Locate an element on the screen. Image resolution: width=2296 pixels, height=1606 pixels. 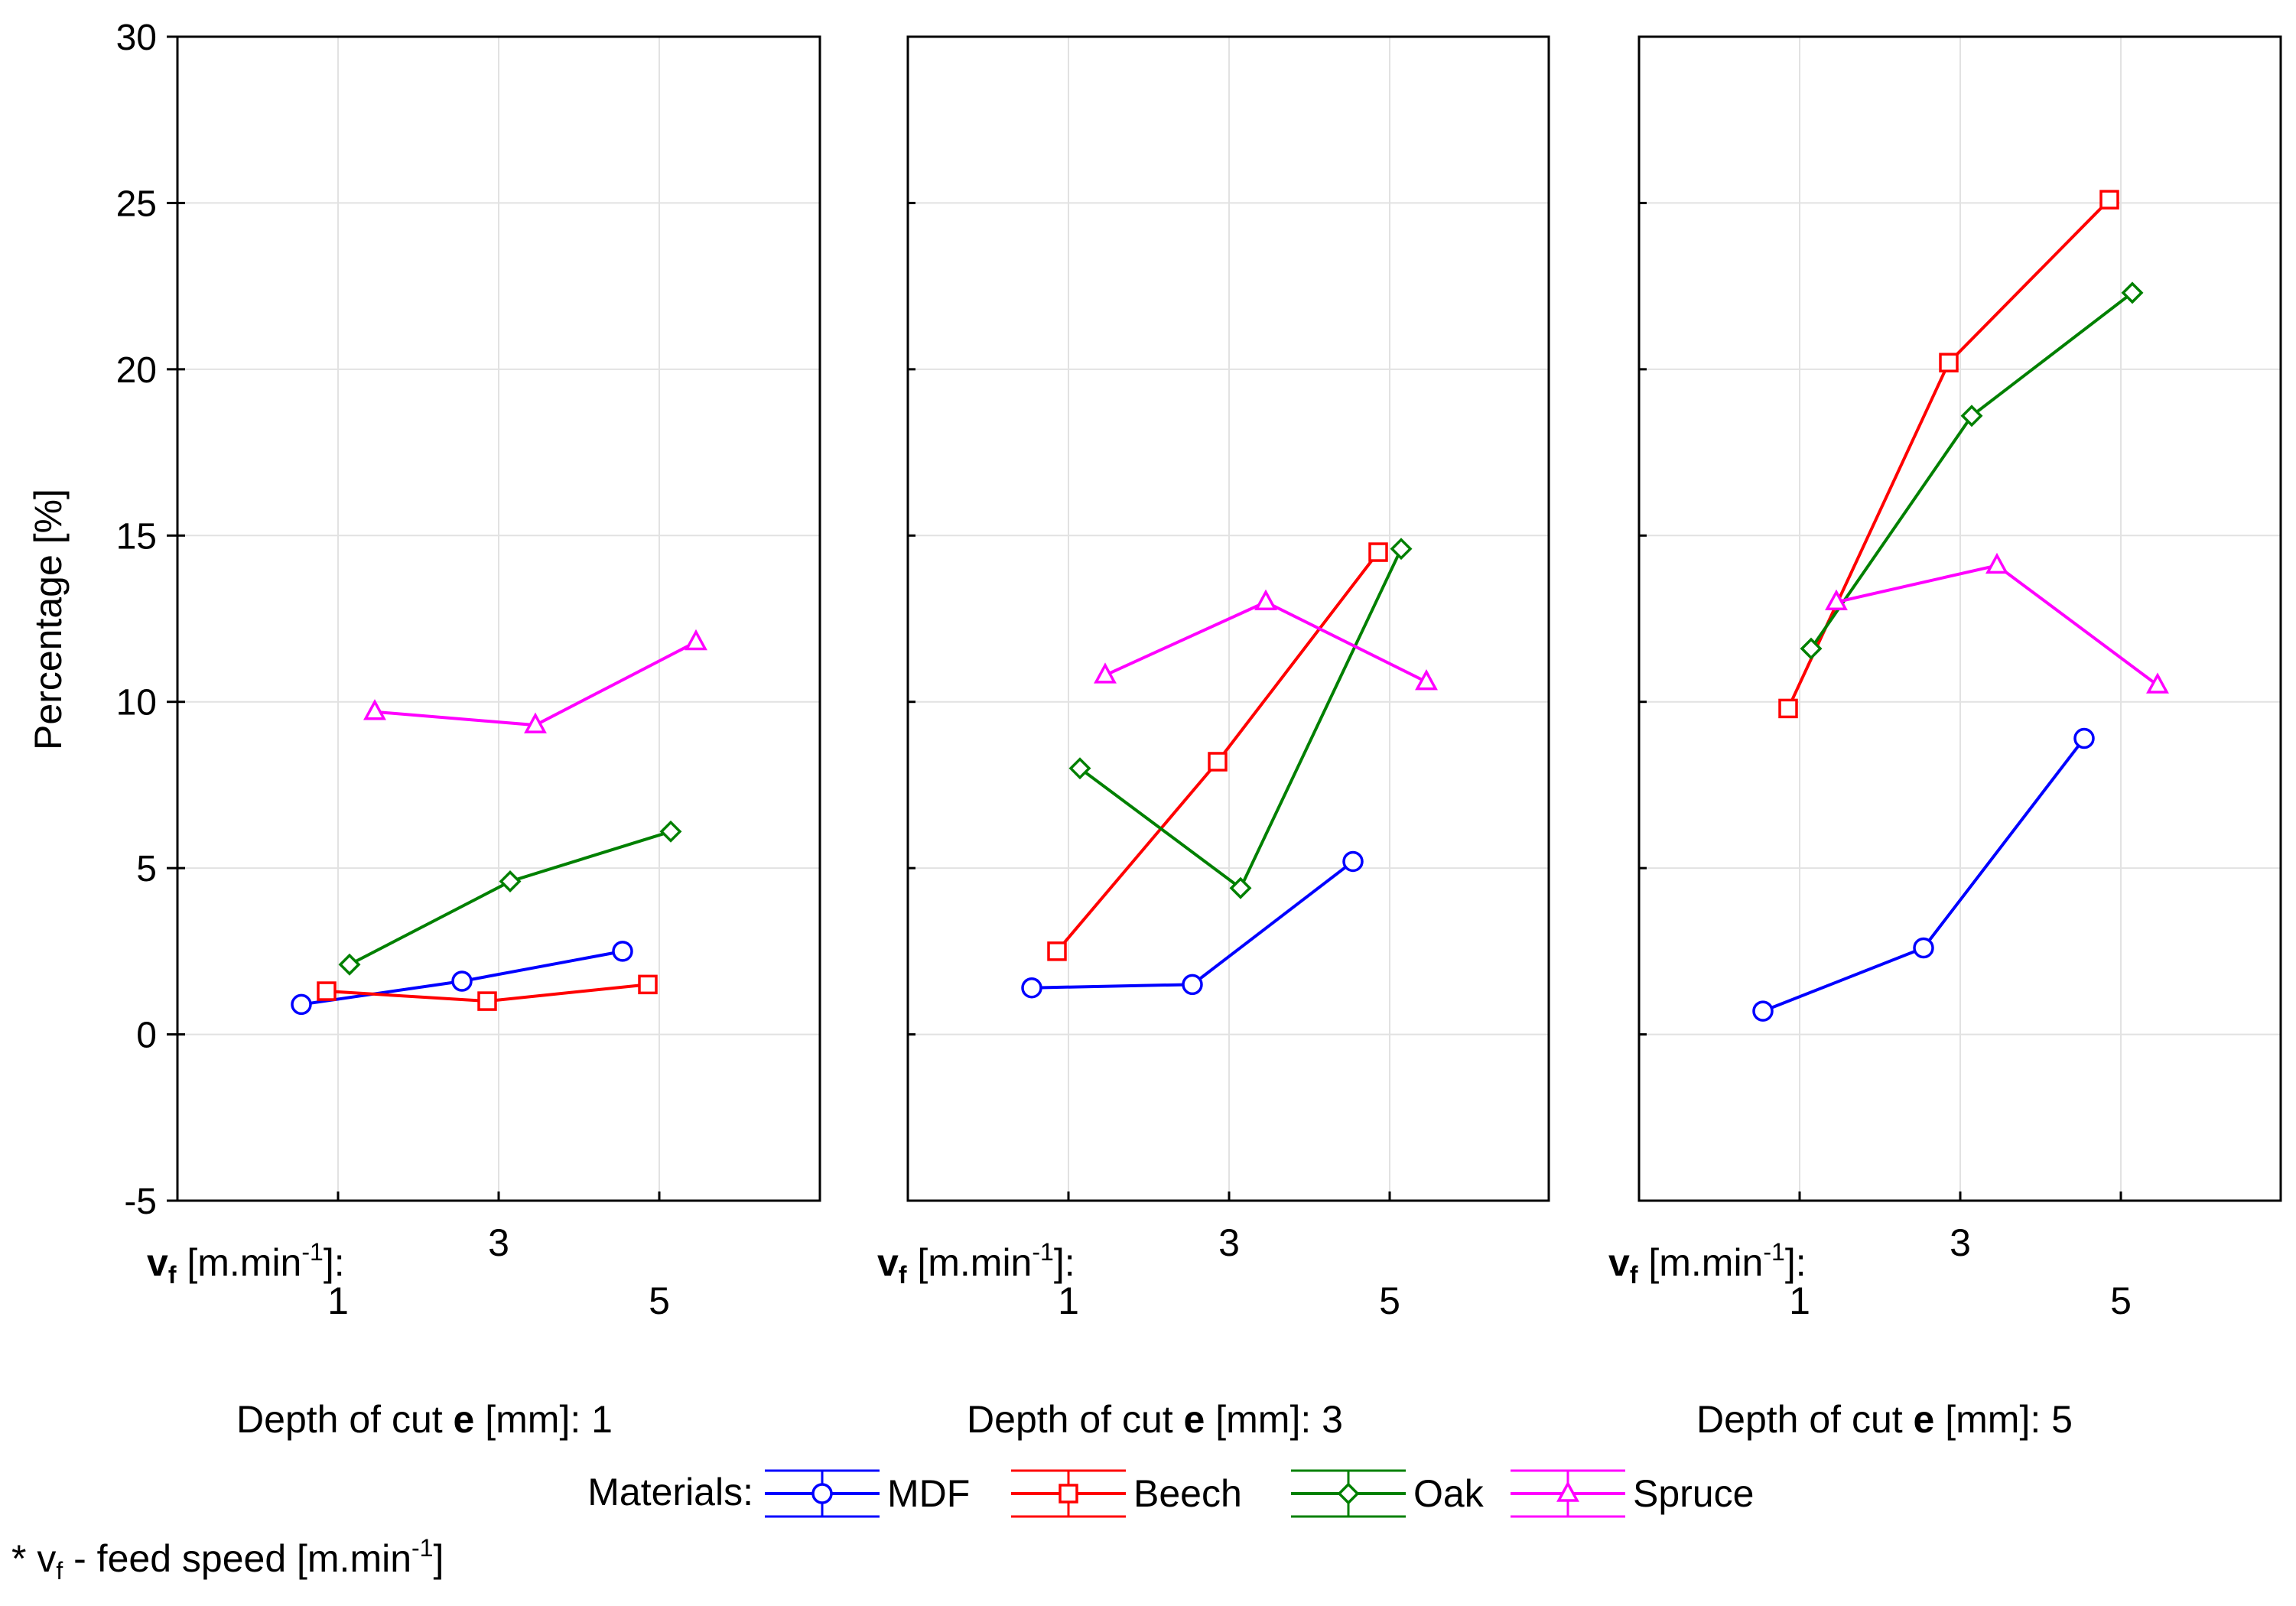
y-tick-label: 20 is located at coordinates (137, 370).